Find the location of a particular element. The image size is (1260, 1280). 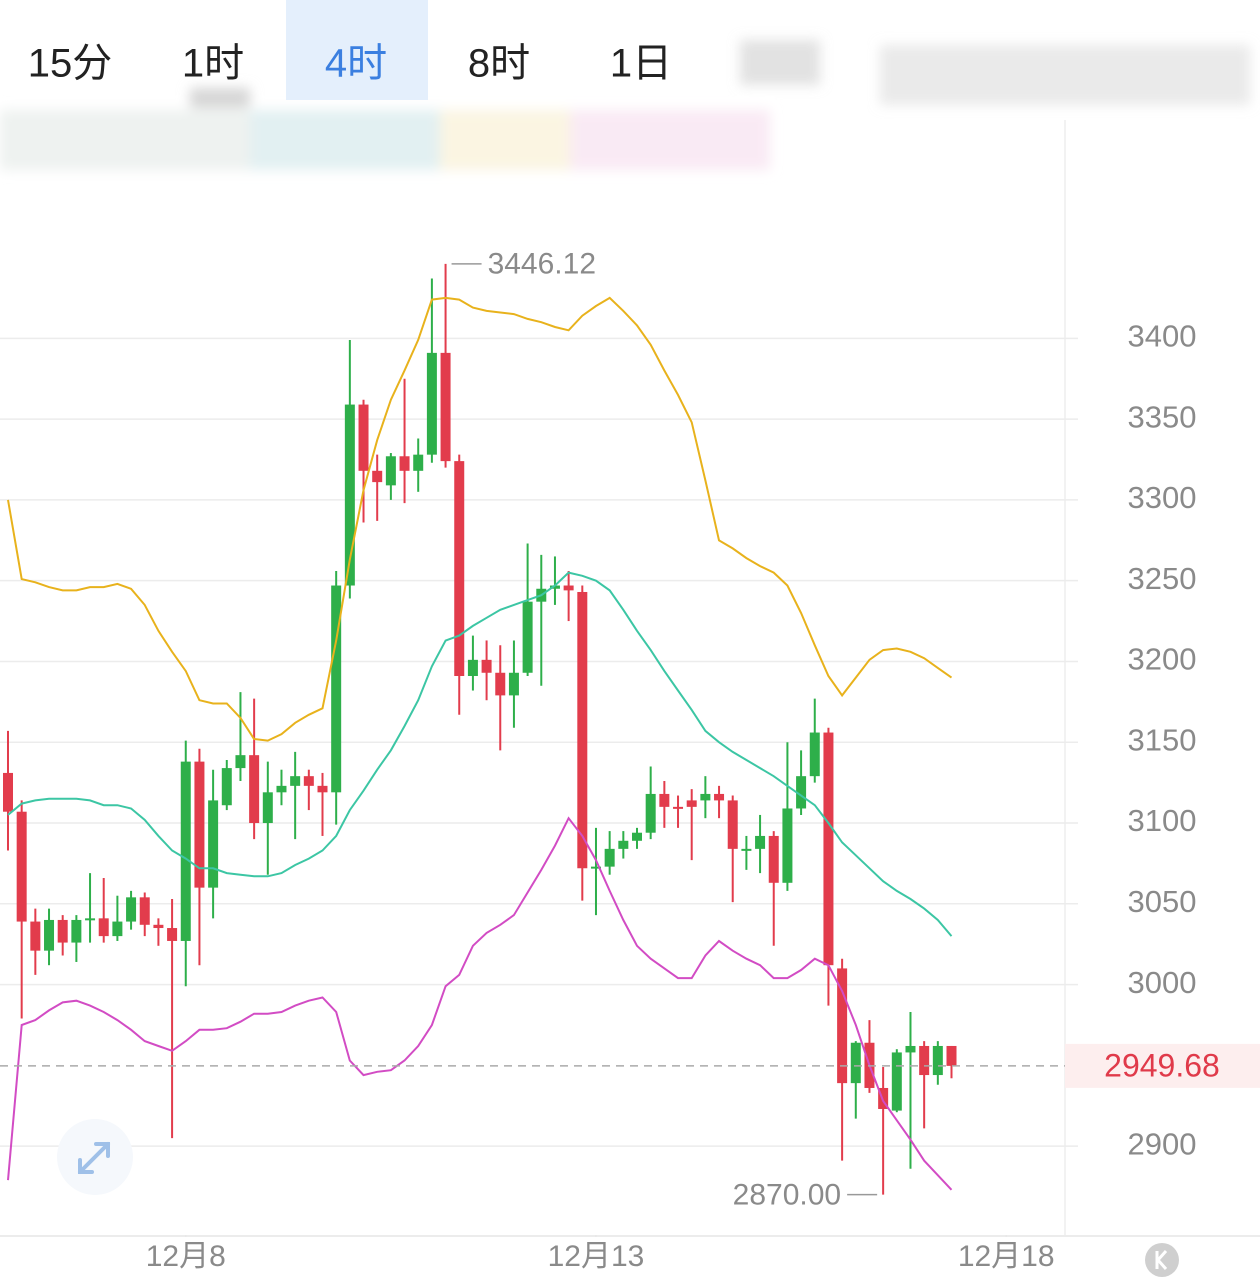

last-price-label: 2949.68 is located at coordinates (1162, 1065).